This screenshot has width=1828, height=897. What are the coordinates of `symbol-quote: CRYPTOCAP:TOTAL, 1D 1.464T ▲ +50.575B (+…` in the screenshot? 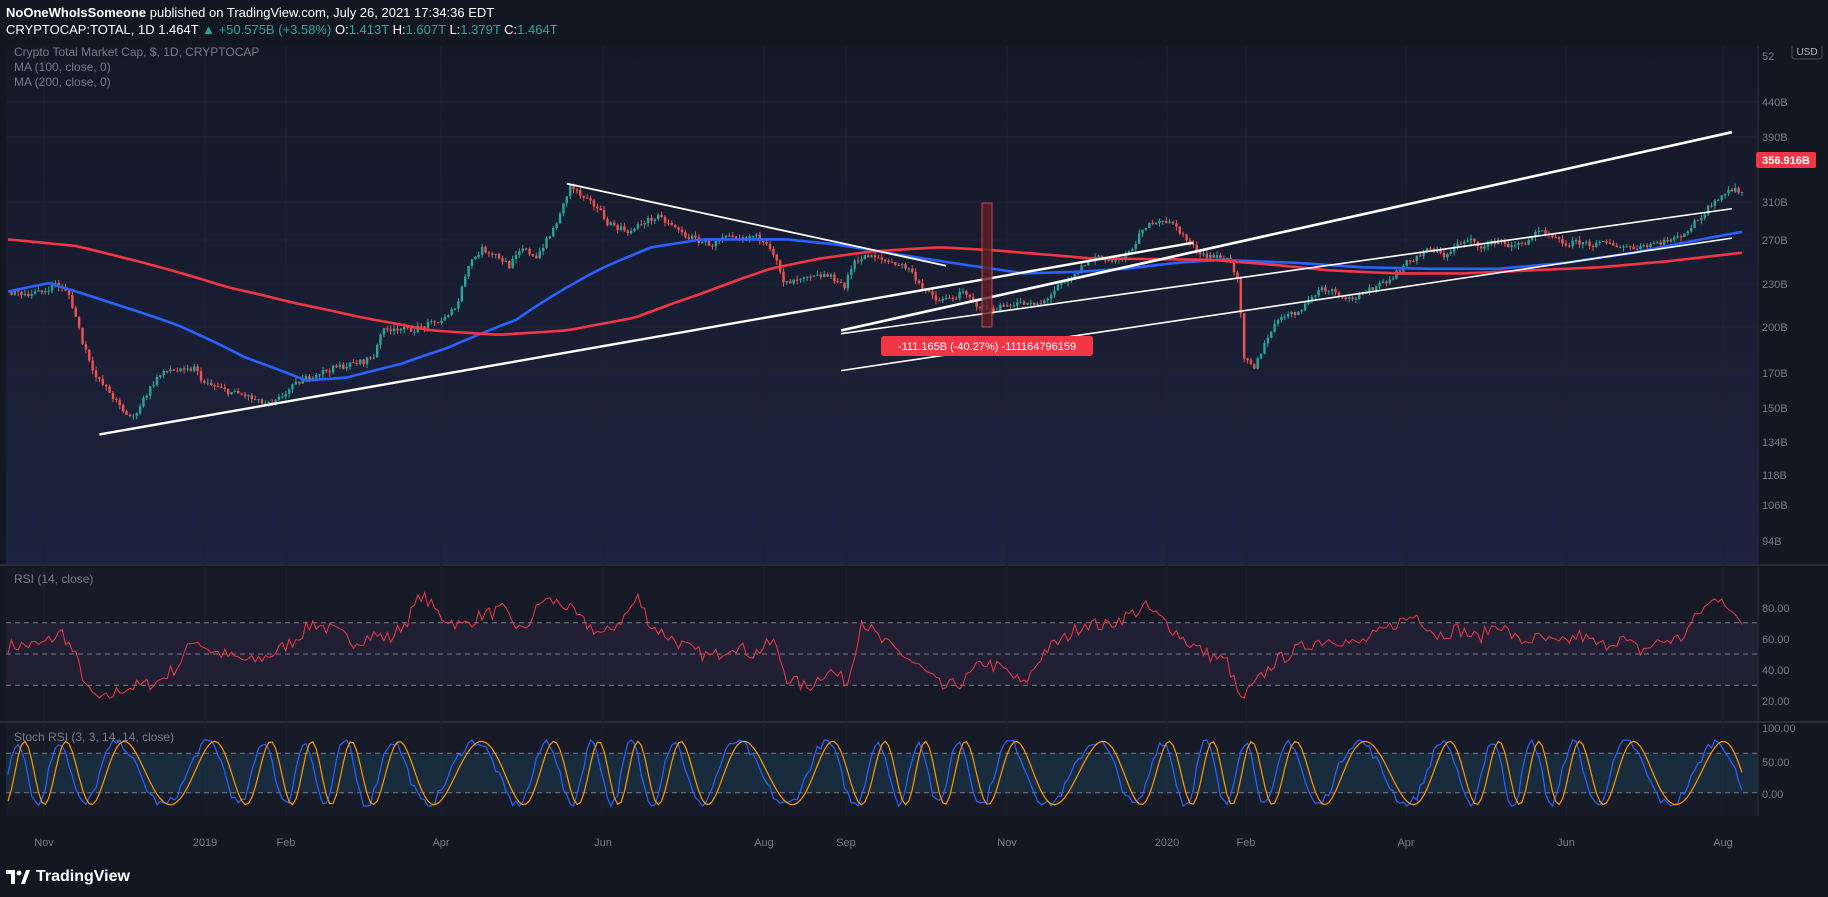 It's located at (282, 29).